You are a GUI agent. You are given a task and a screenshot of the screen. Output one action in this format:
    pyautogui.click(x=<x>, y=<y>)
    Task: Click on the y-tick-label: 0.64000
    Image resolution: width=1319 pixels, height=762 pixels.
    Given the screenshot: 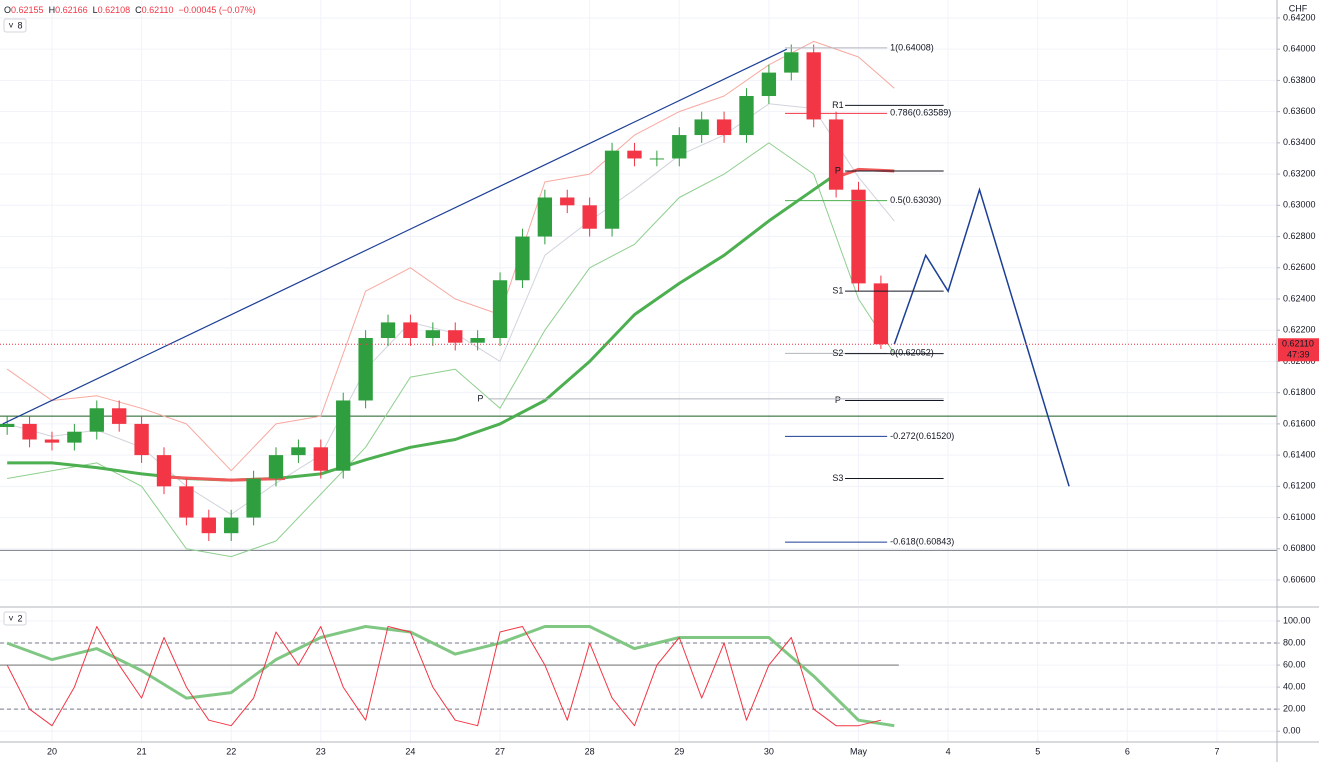 What is the action you would take?
    pyautogui.click(x=1299, y=49)
    